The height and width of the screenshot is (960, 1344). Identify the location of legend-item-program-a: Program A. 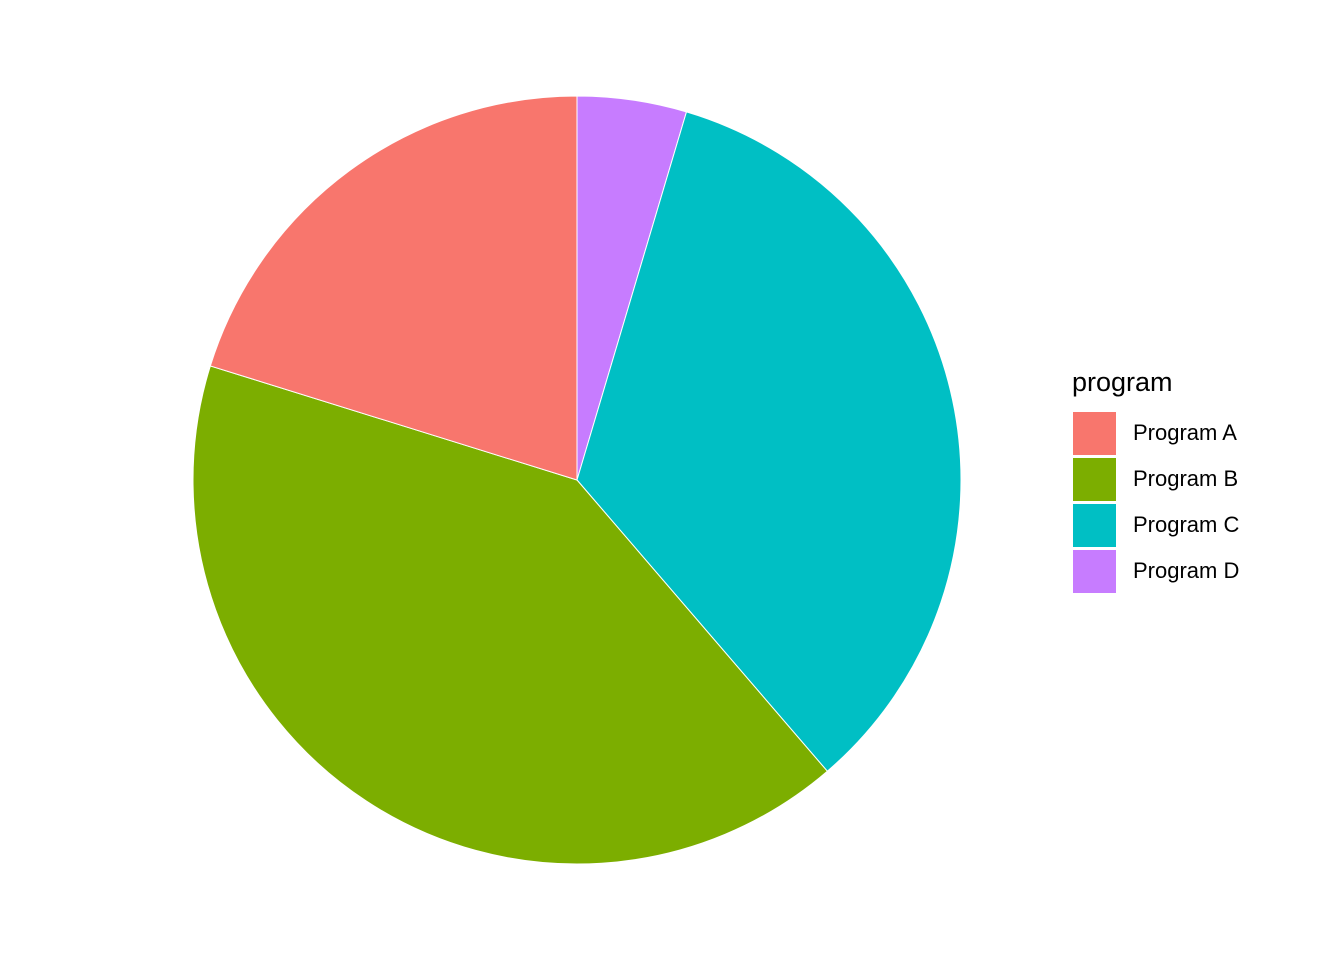
(1155, 433).